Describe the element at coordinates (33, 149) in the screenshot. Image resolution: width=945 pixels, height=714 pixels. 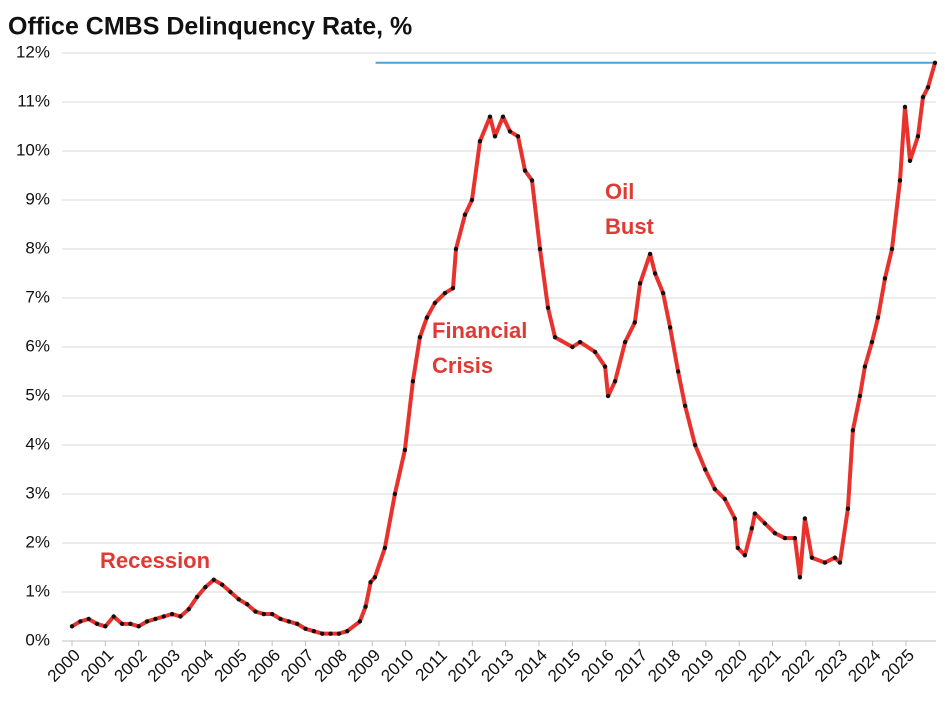
I see `y-tick-label: 10%` at that location.